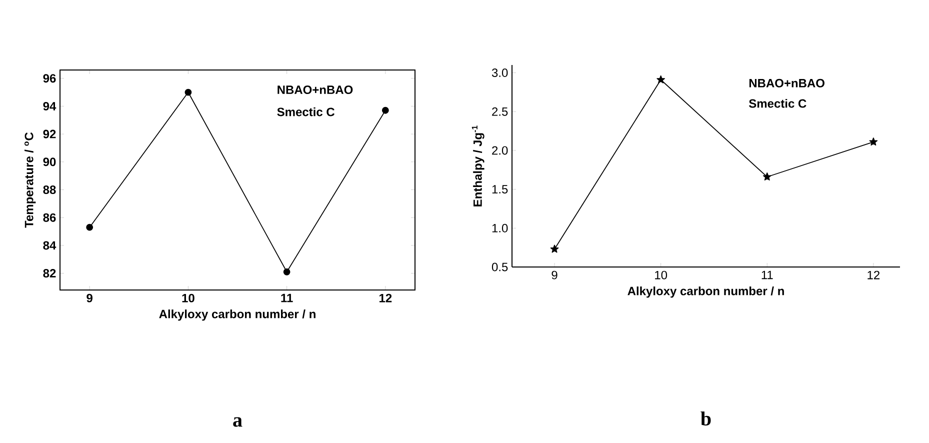  I want to click on y-tick-label: 86, so click(49, 217).